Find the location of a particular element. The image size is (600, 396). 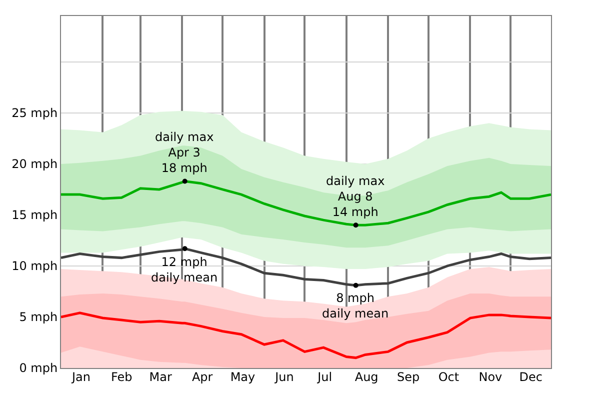

annotation: 12 mph daily mean is located at coordinates (184, 270).